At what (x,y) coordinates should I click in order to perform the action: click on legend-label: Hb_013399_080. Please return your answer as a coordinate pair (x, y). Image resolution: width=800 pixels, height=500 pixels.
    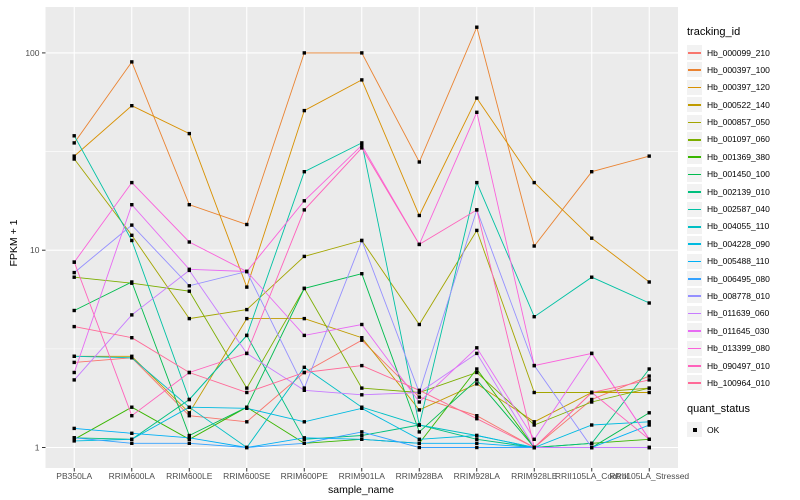
    Looking at the image, I should click on (738, 348).